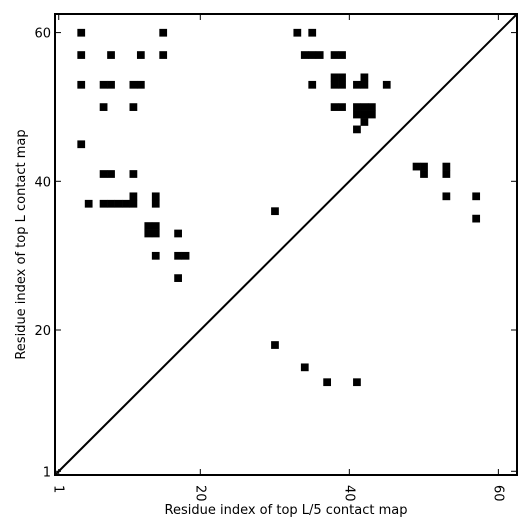 The height and width of the screenshot is (531, 531). I want to click on x-axis-label: Residue index of top L/5 contact map, so click(286, 510).